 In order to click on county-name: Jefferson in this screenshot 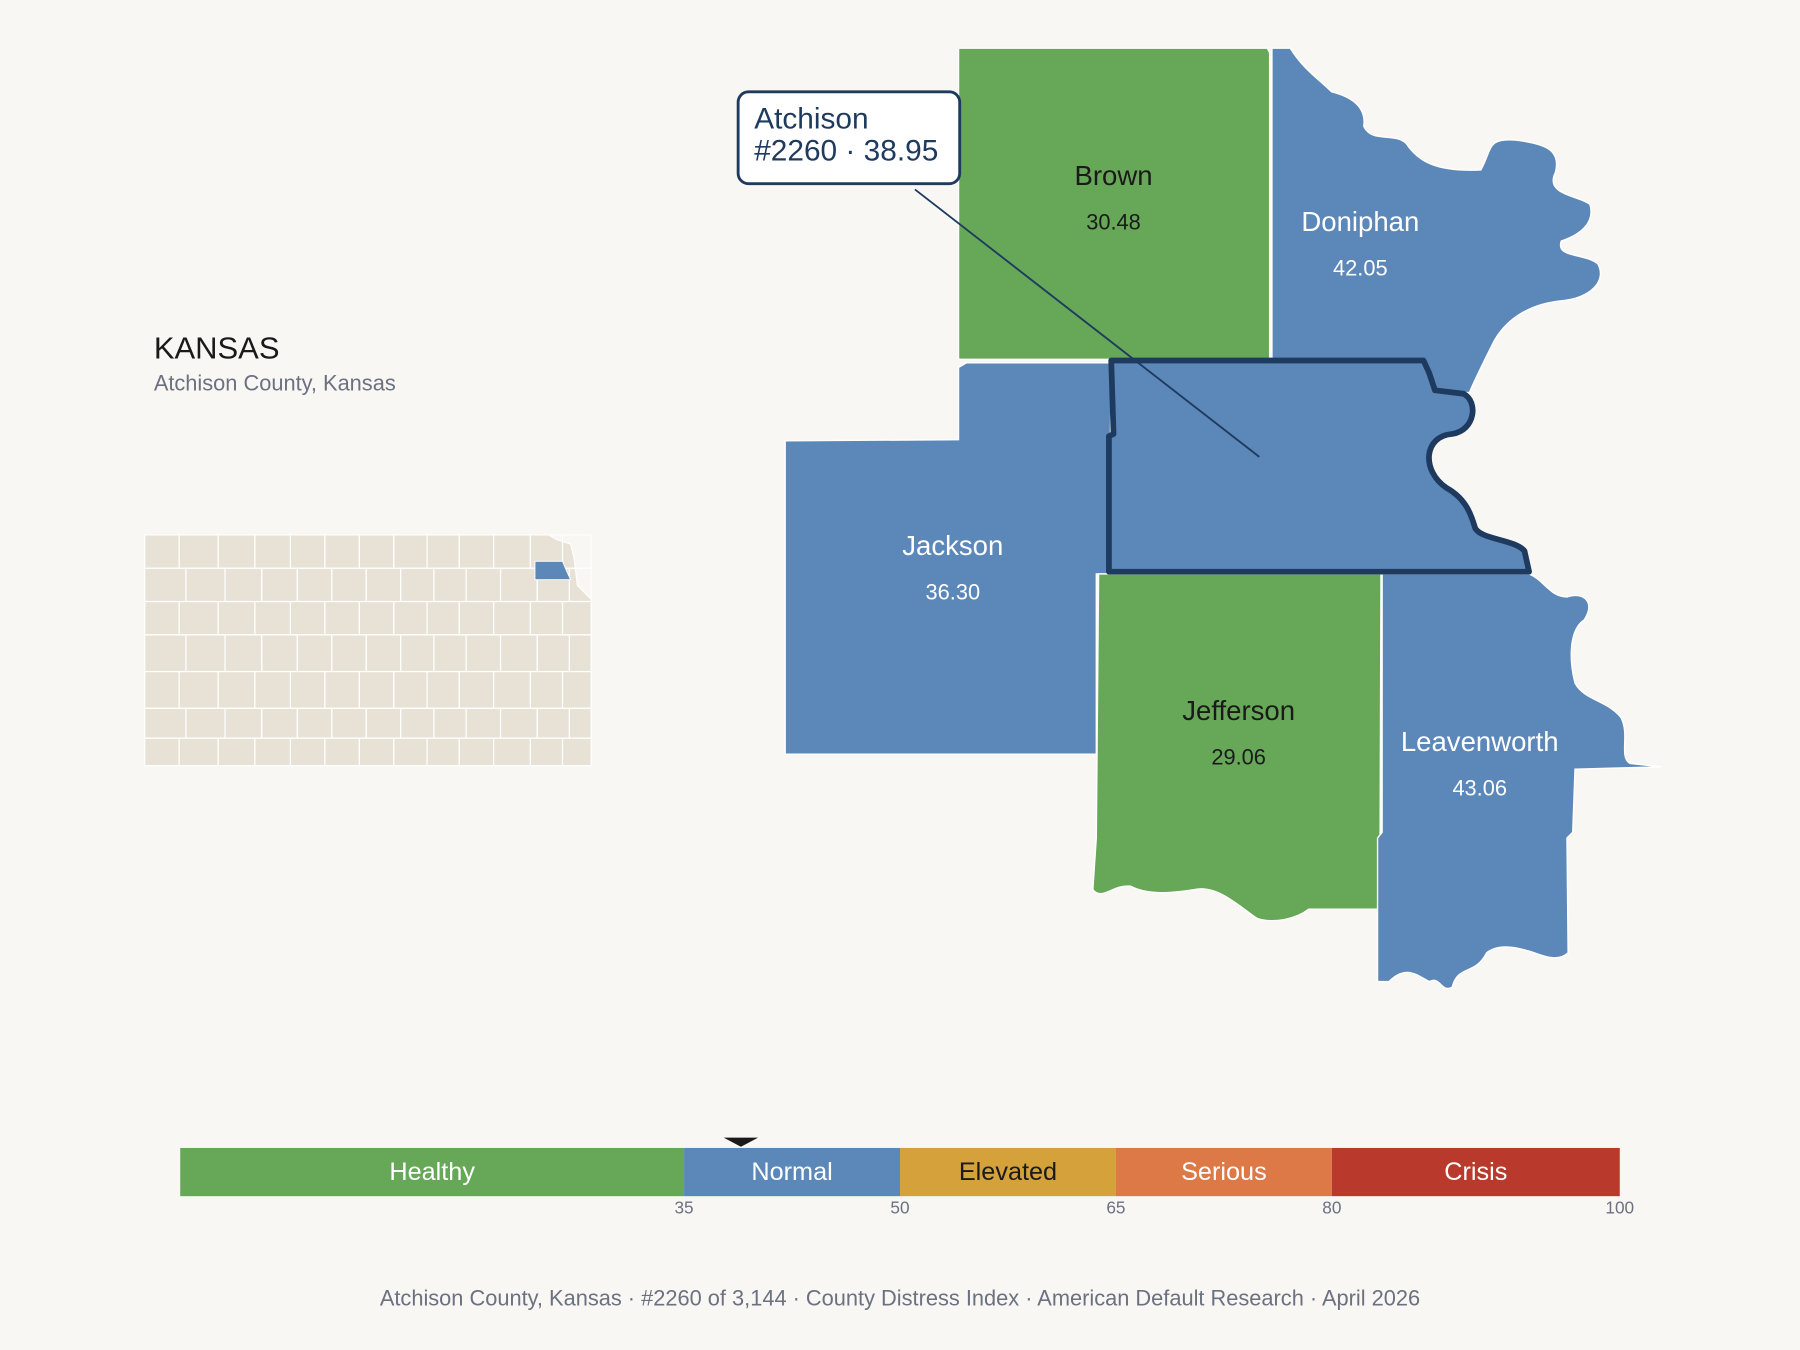, I will do `click(1238, 710)`.